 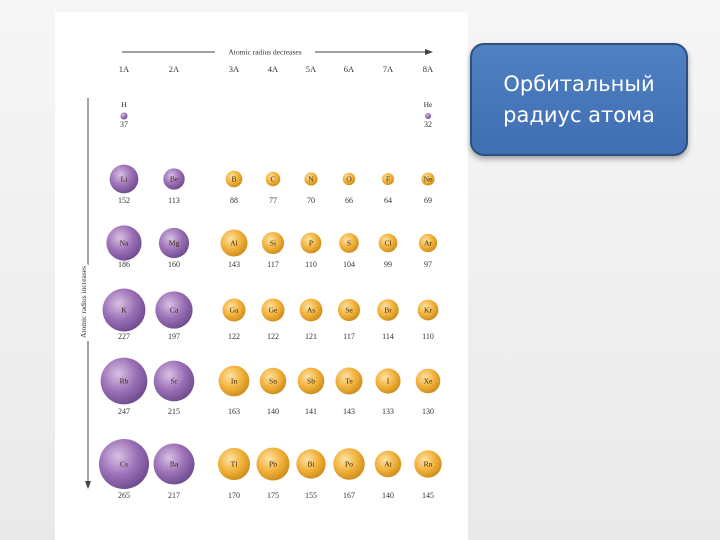 I want to click on atom-sphere-n, so click(x=311, y=179).